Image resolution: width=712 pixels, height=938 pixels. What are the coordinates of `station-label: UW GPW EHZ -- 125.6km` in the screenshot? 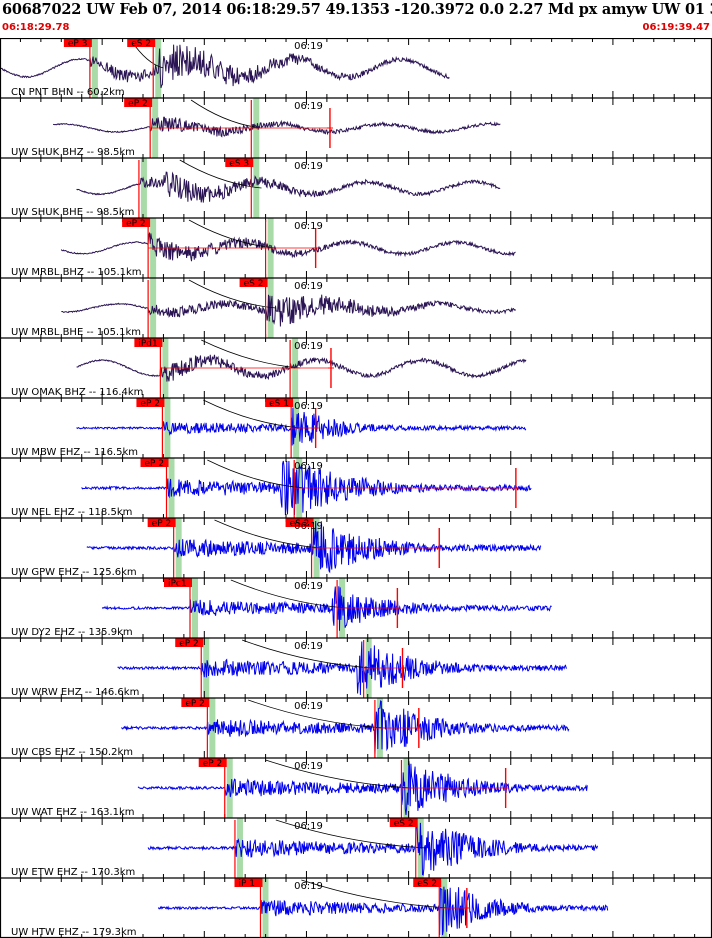 It's located at (74, 572).